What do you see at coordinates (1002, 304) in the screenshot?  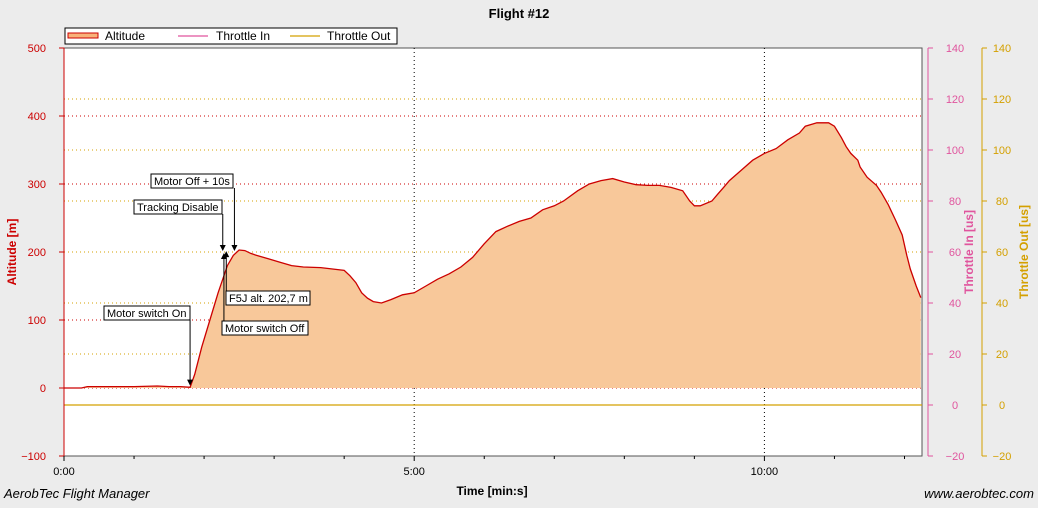 I see `throttle-out-tick-label: 40` at bounding box center [1002, 304].